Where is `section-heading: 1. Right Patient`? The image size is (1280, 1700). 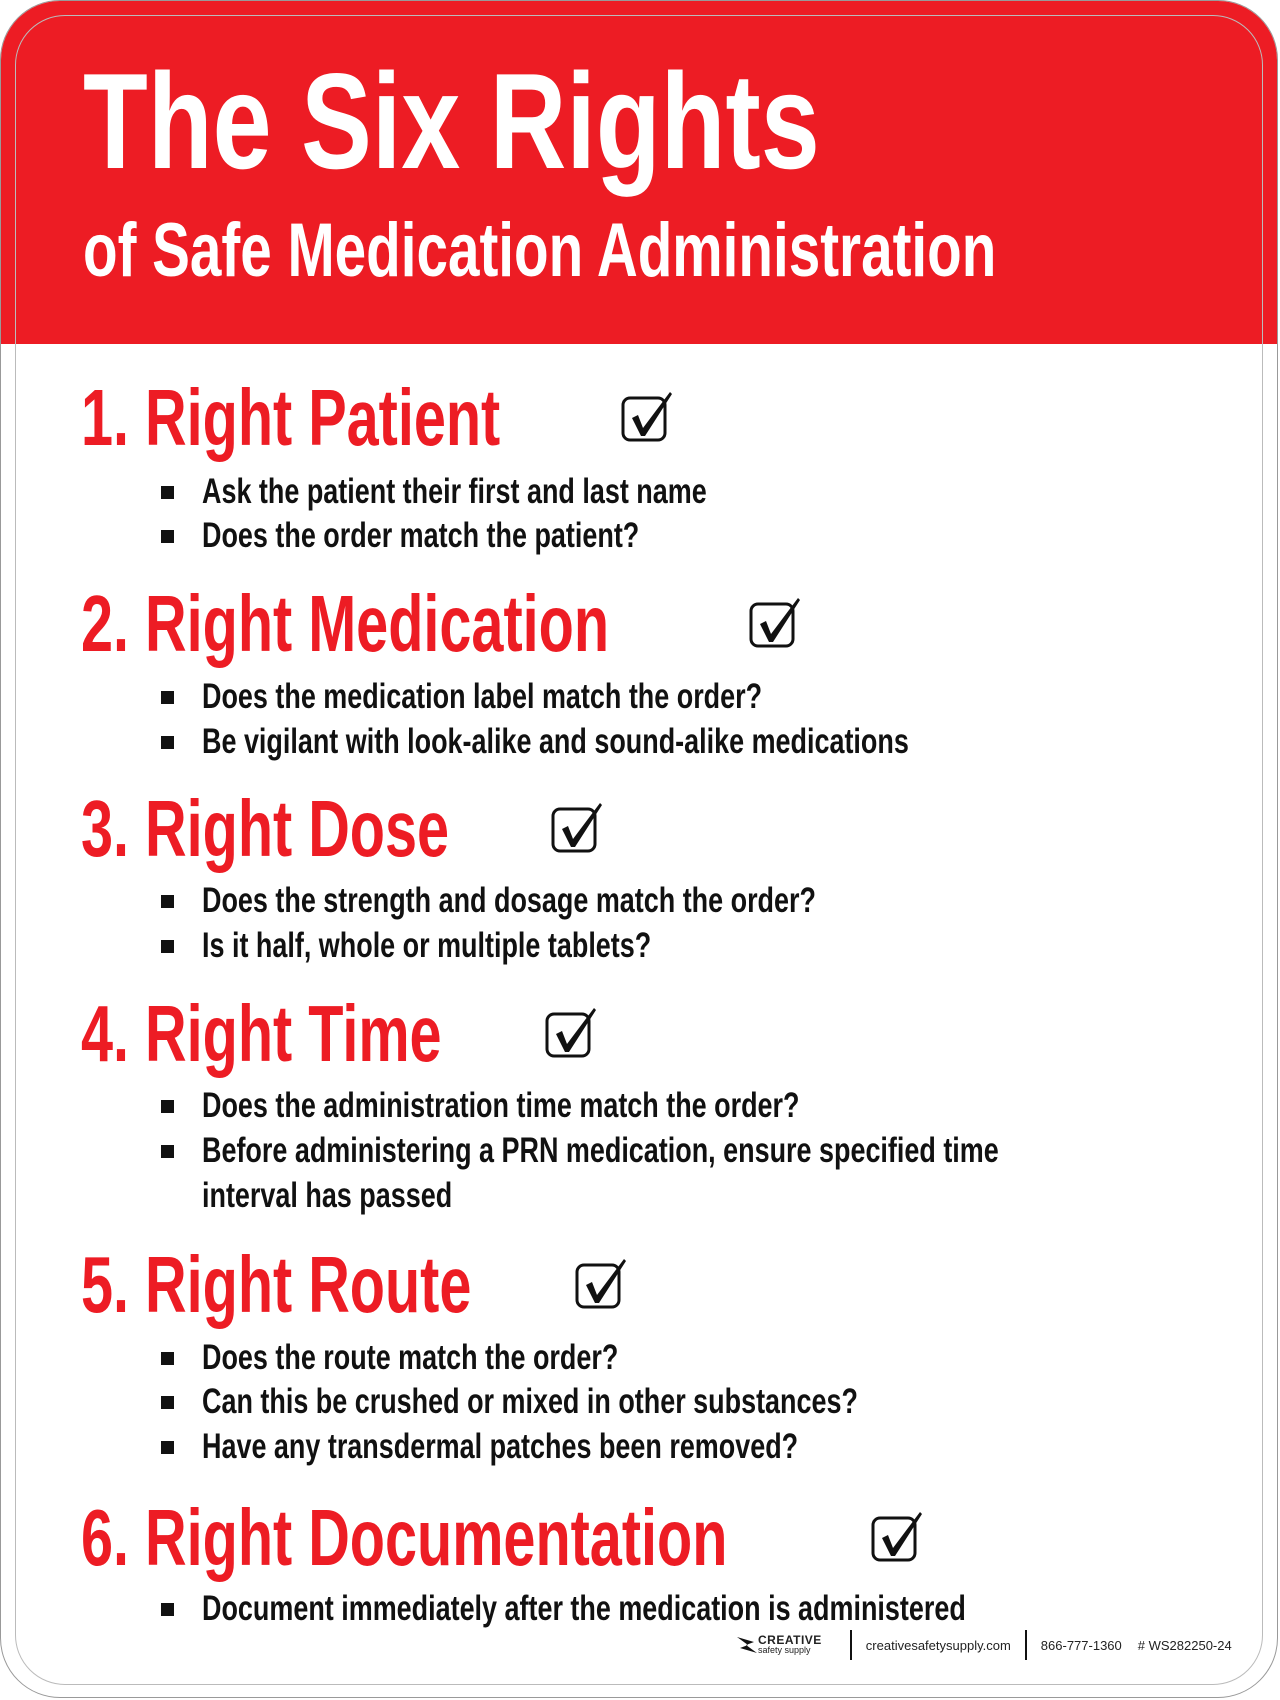
section-heading: 1. Right Patient is located at coordinates (291, 417).